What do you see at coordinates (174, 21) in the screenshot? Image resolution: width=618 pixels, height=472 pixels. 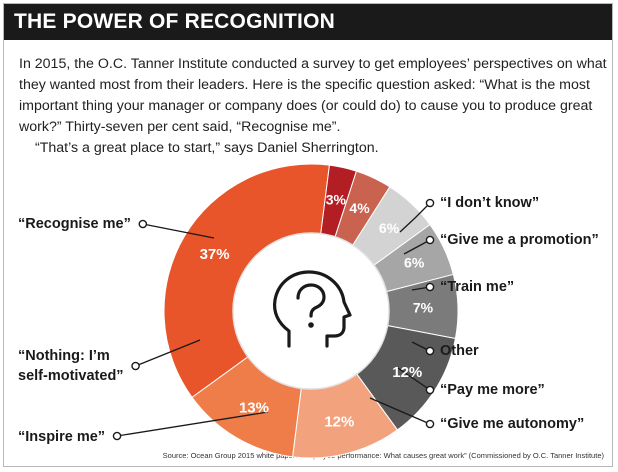 I see `page-title: THE POWER OF RECOGNITION` at bounding box center [174, 21].